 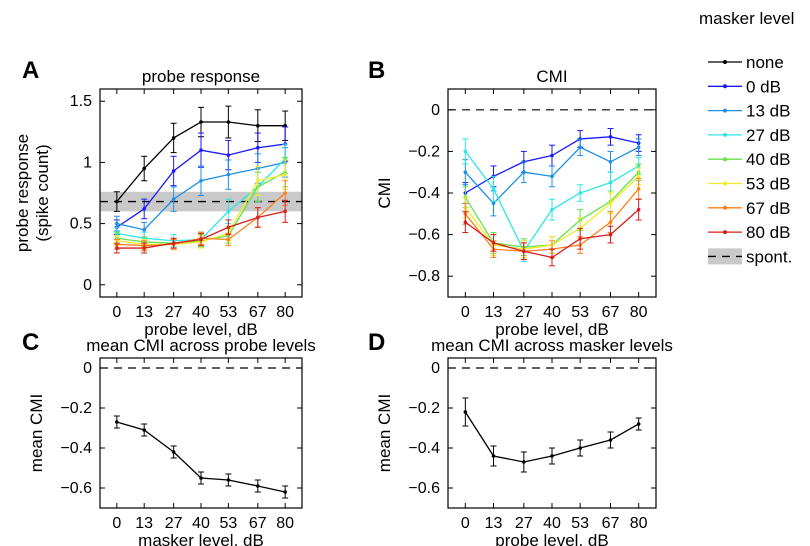 What do you see at coordinates (768, 184) in the screenshot?
I see `legend-label: 53 dB` at bounding box center [768, 184].